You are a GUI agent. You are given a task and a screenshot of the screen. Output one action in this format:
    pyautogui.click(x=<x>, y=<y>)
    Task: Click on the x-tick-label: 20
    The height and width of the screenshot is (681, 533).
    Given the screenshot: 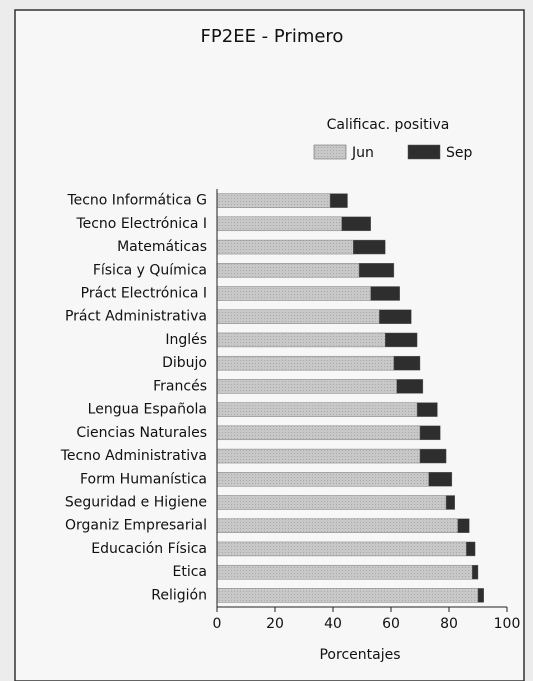 What is the action you would take?
    pyautogui.click(x=275, y=624)
    